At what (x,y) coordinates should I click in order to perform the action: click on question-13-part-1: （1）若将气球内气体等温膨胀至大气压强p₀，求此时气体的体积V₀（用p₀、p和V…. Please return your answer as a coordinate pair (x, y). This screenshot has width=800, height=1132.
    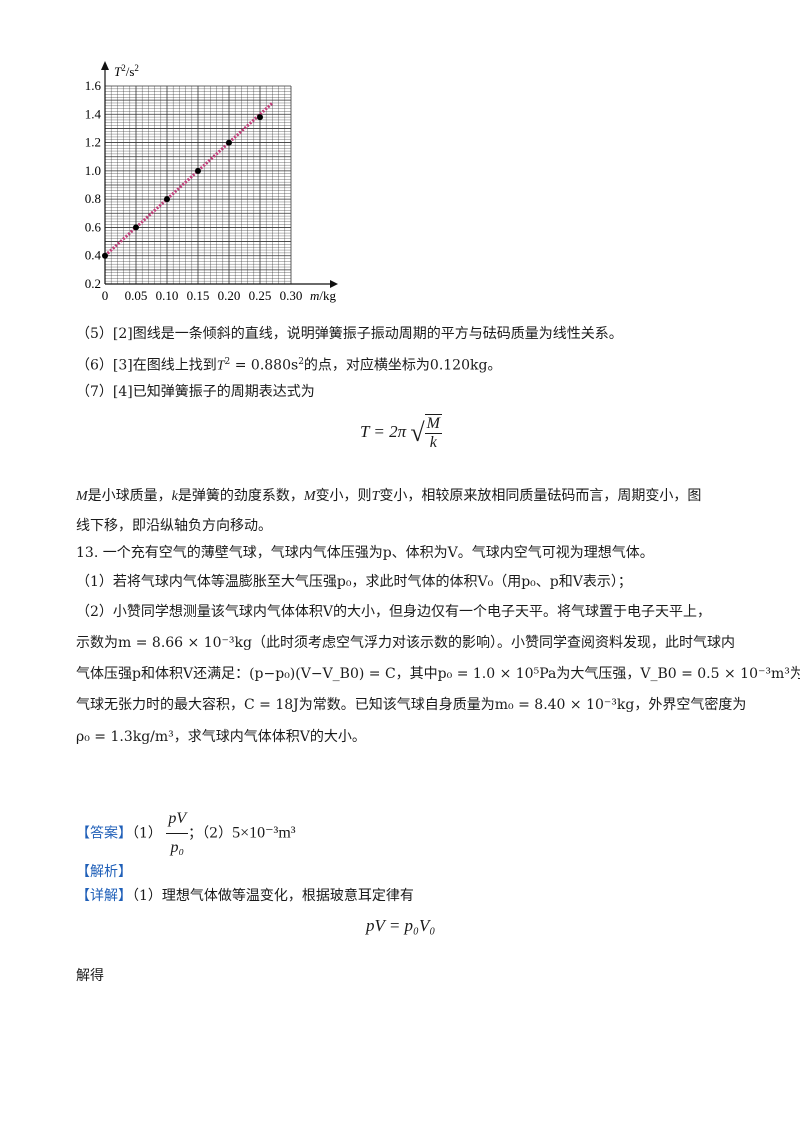
    Looking at the image, I should click on (354, 582).